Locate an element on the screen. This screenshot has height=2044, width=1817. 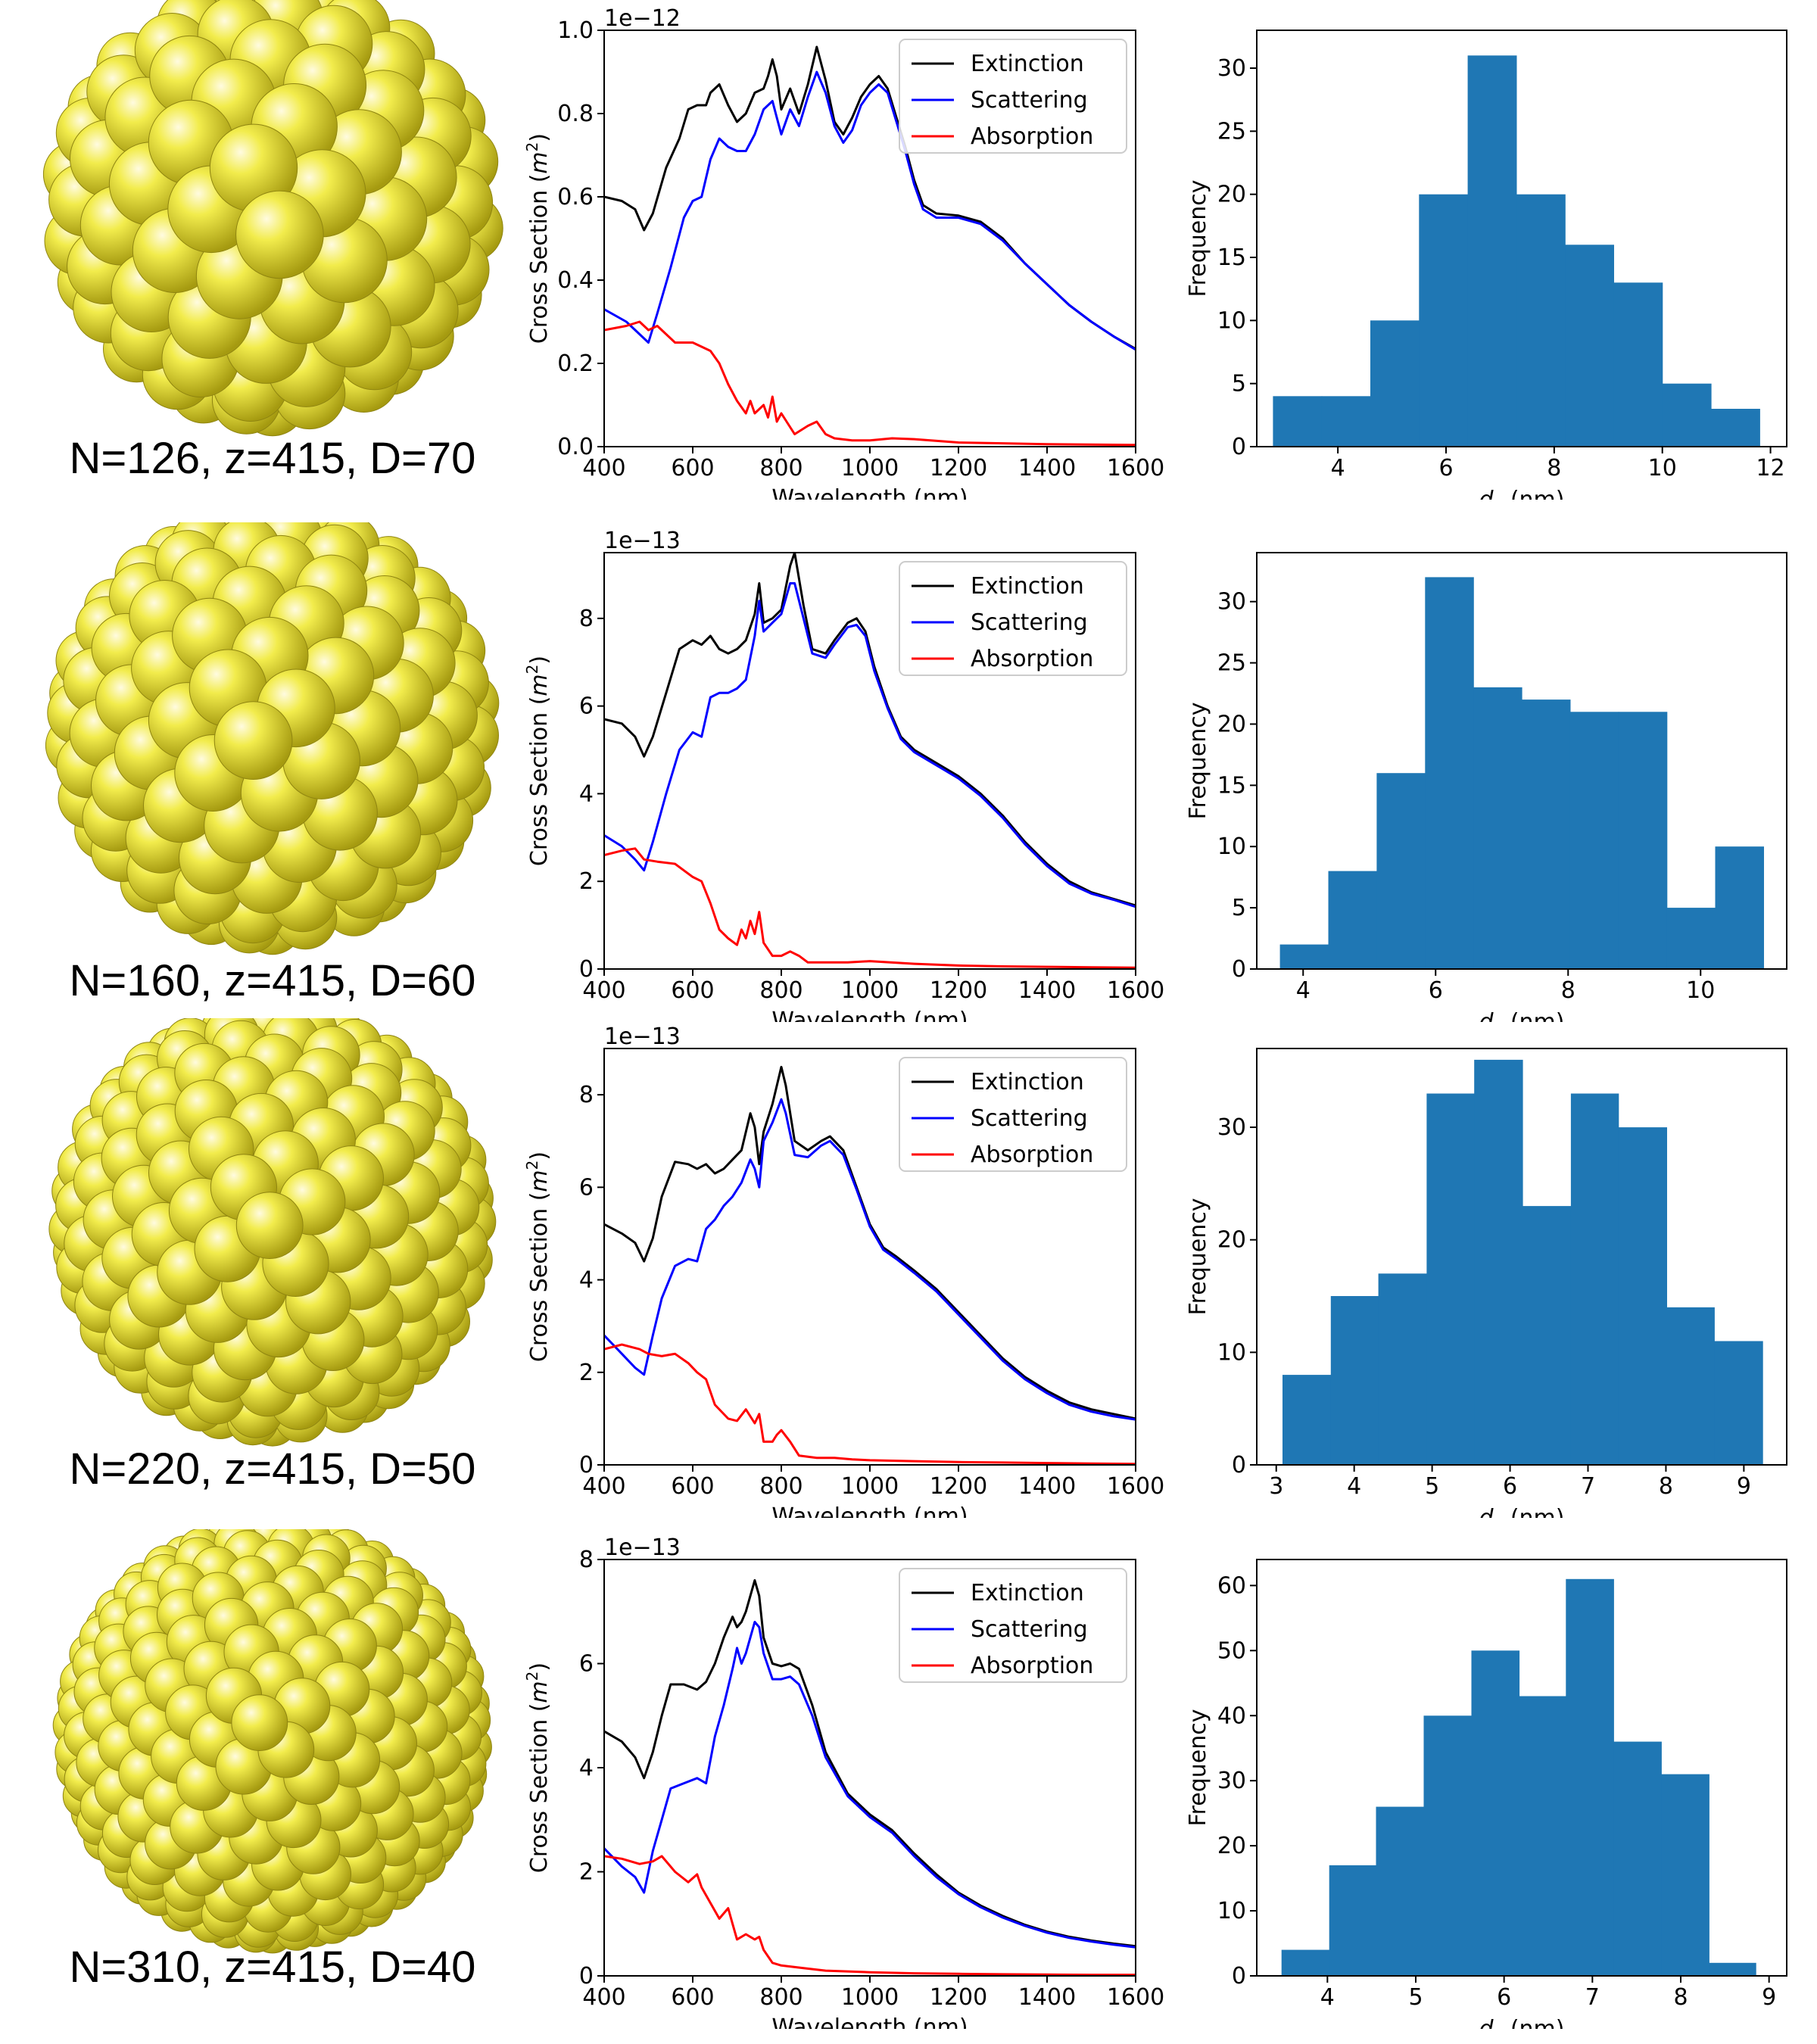
y-tick-label: 0.0 is located at coordinates (575, 447).